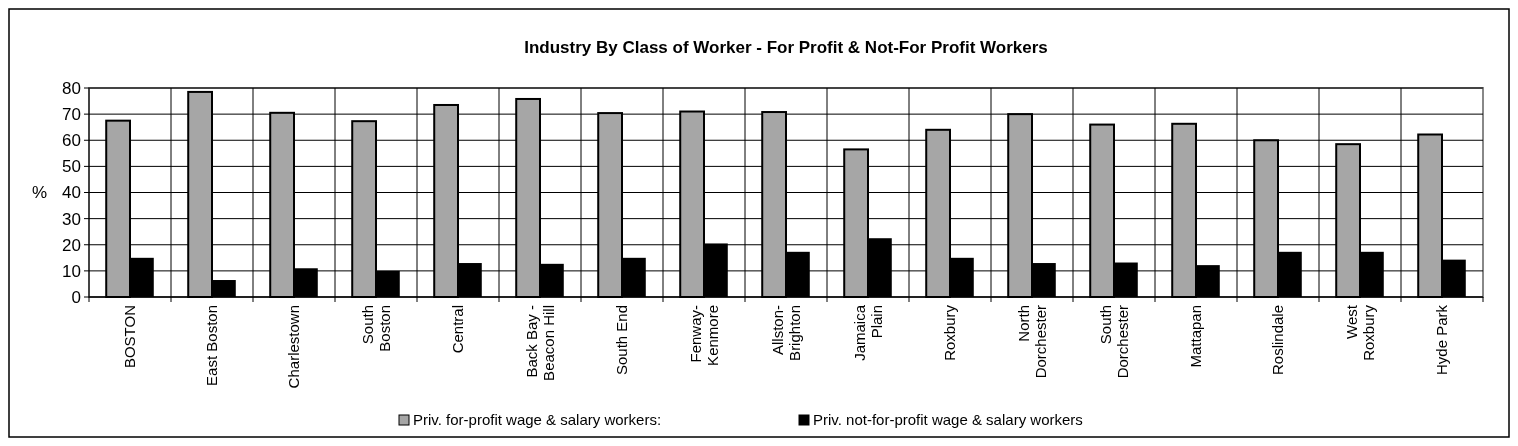 Image resolution: width=1518 pixels, height=446 pixels. What do you see at coordinates (39, 193) in the screenshot?
I see `y-axis-title: %` at bounding box center [39, 193].